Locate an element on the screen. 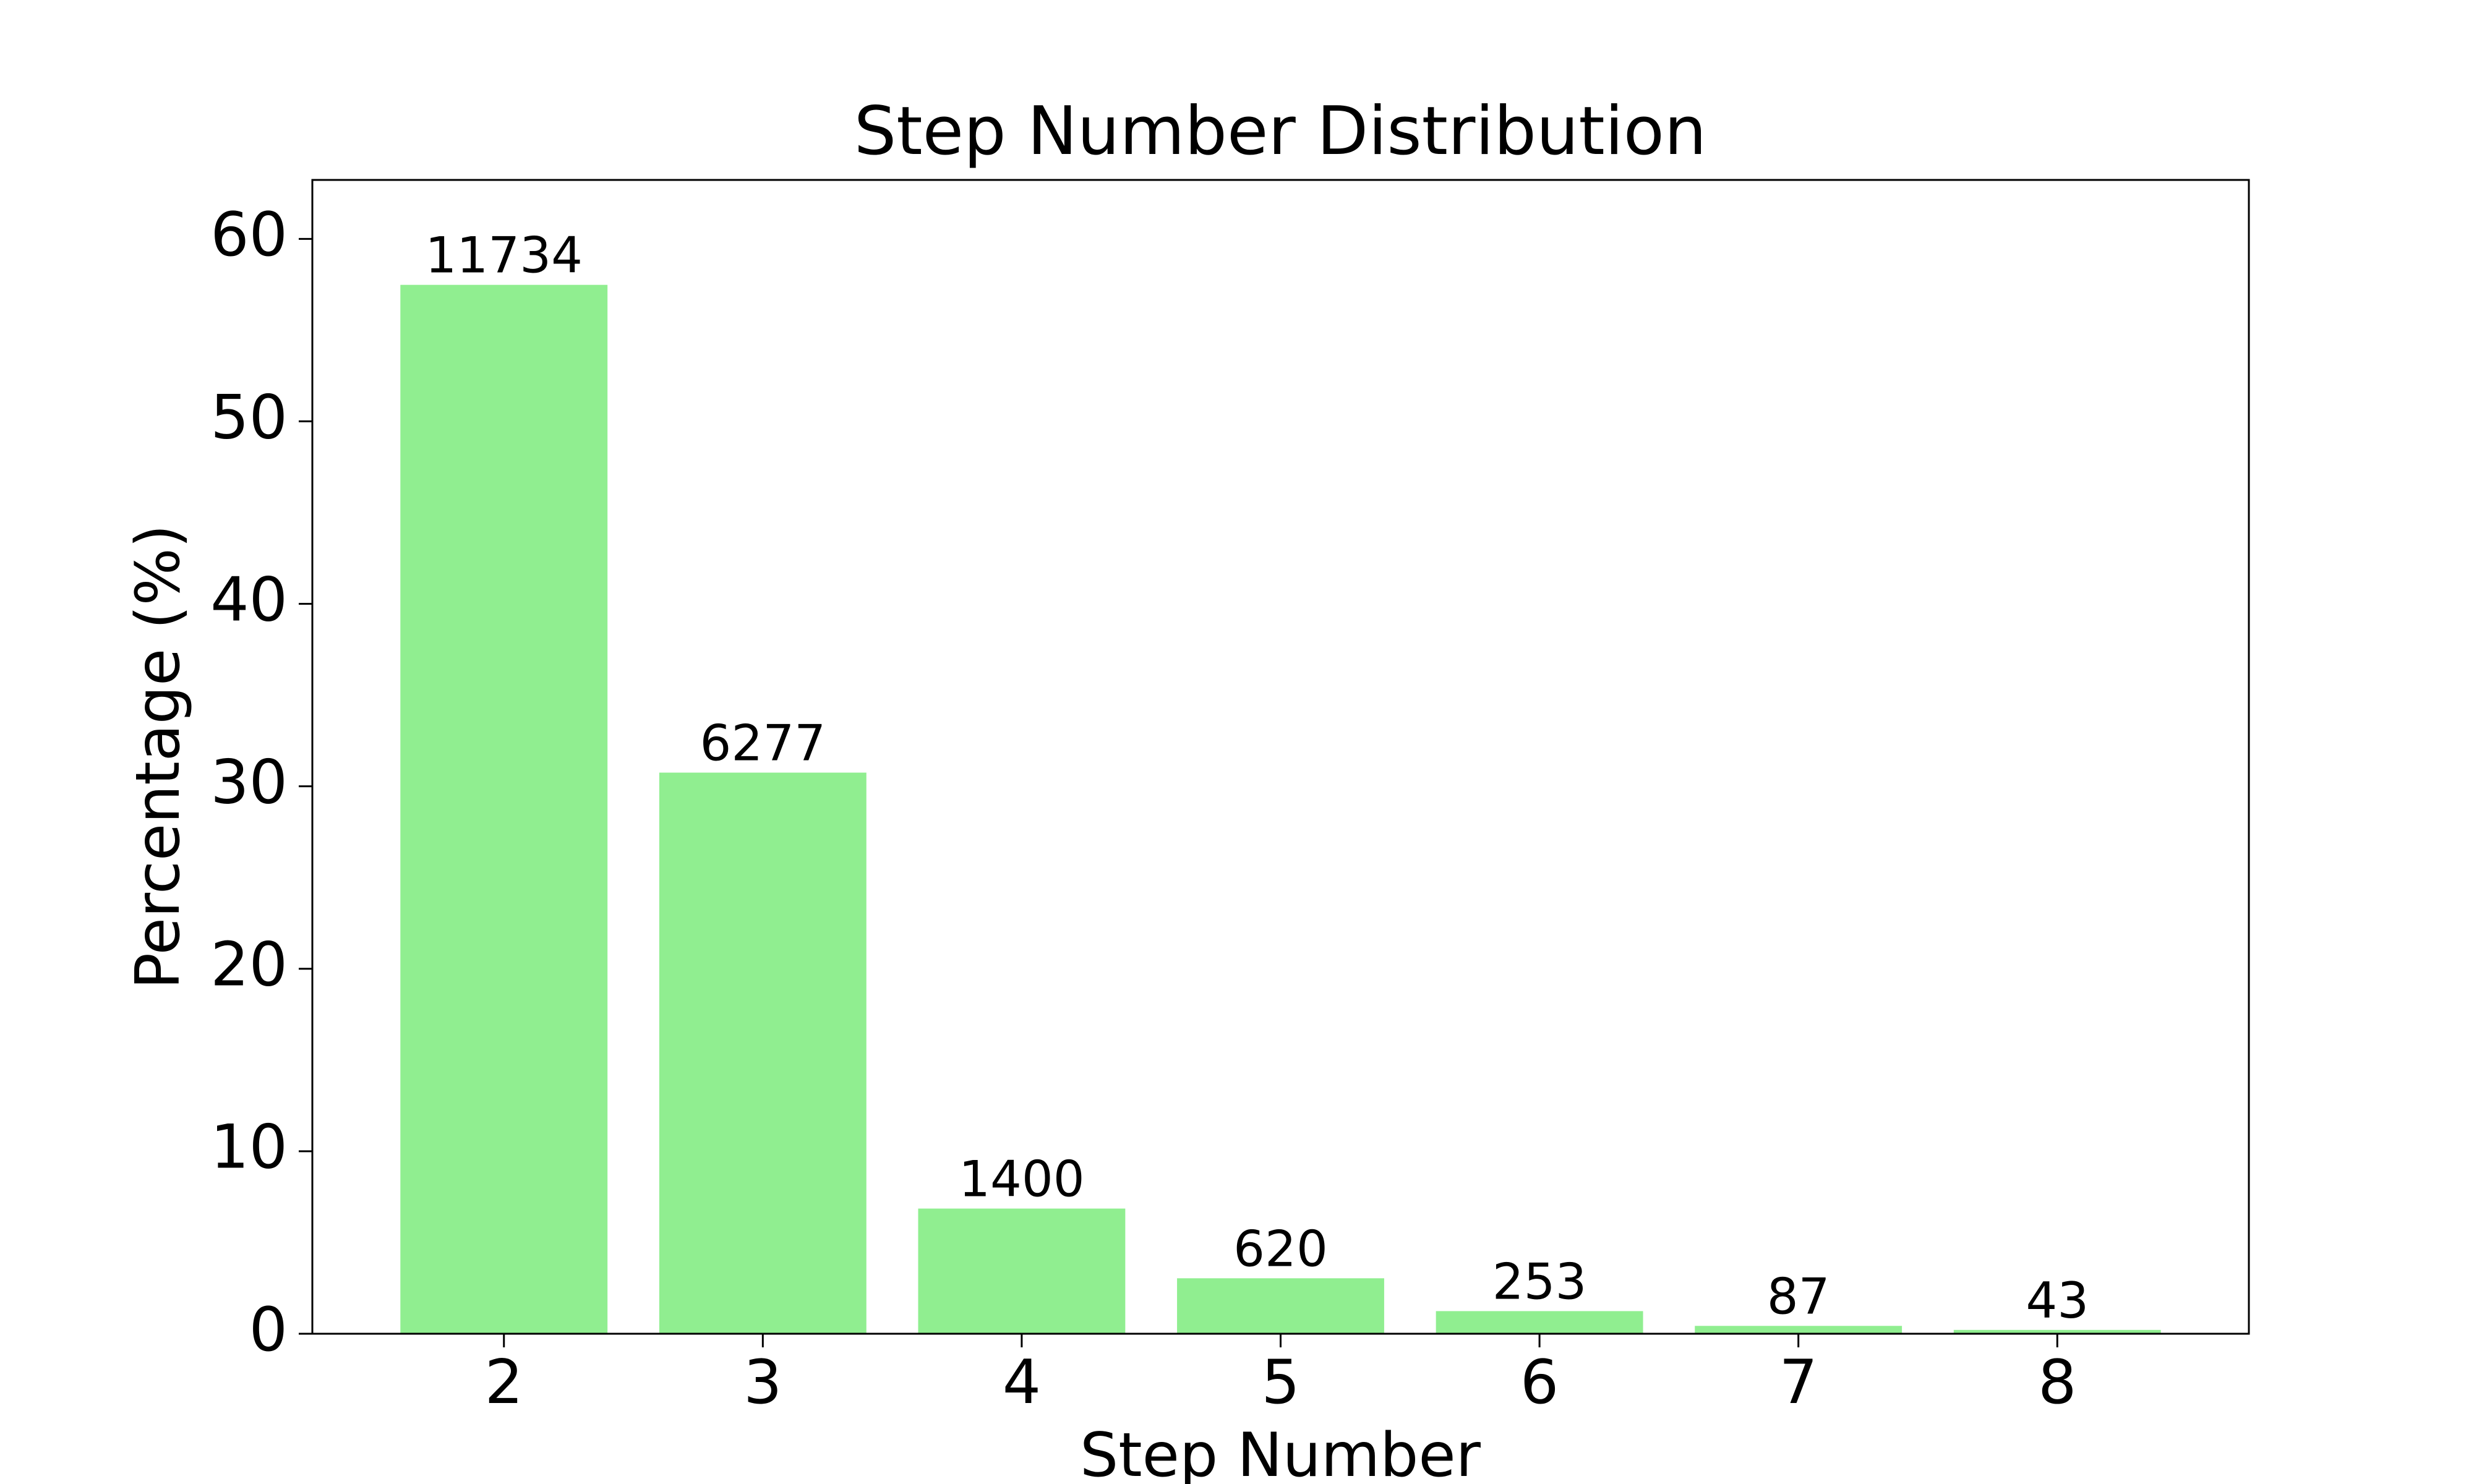  bar-label: 43 is located at coordinates (2057, 1300).